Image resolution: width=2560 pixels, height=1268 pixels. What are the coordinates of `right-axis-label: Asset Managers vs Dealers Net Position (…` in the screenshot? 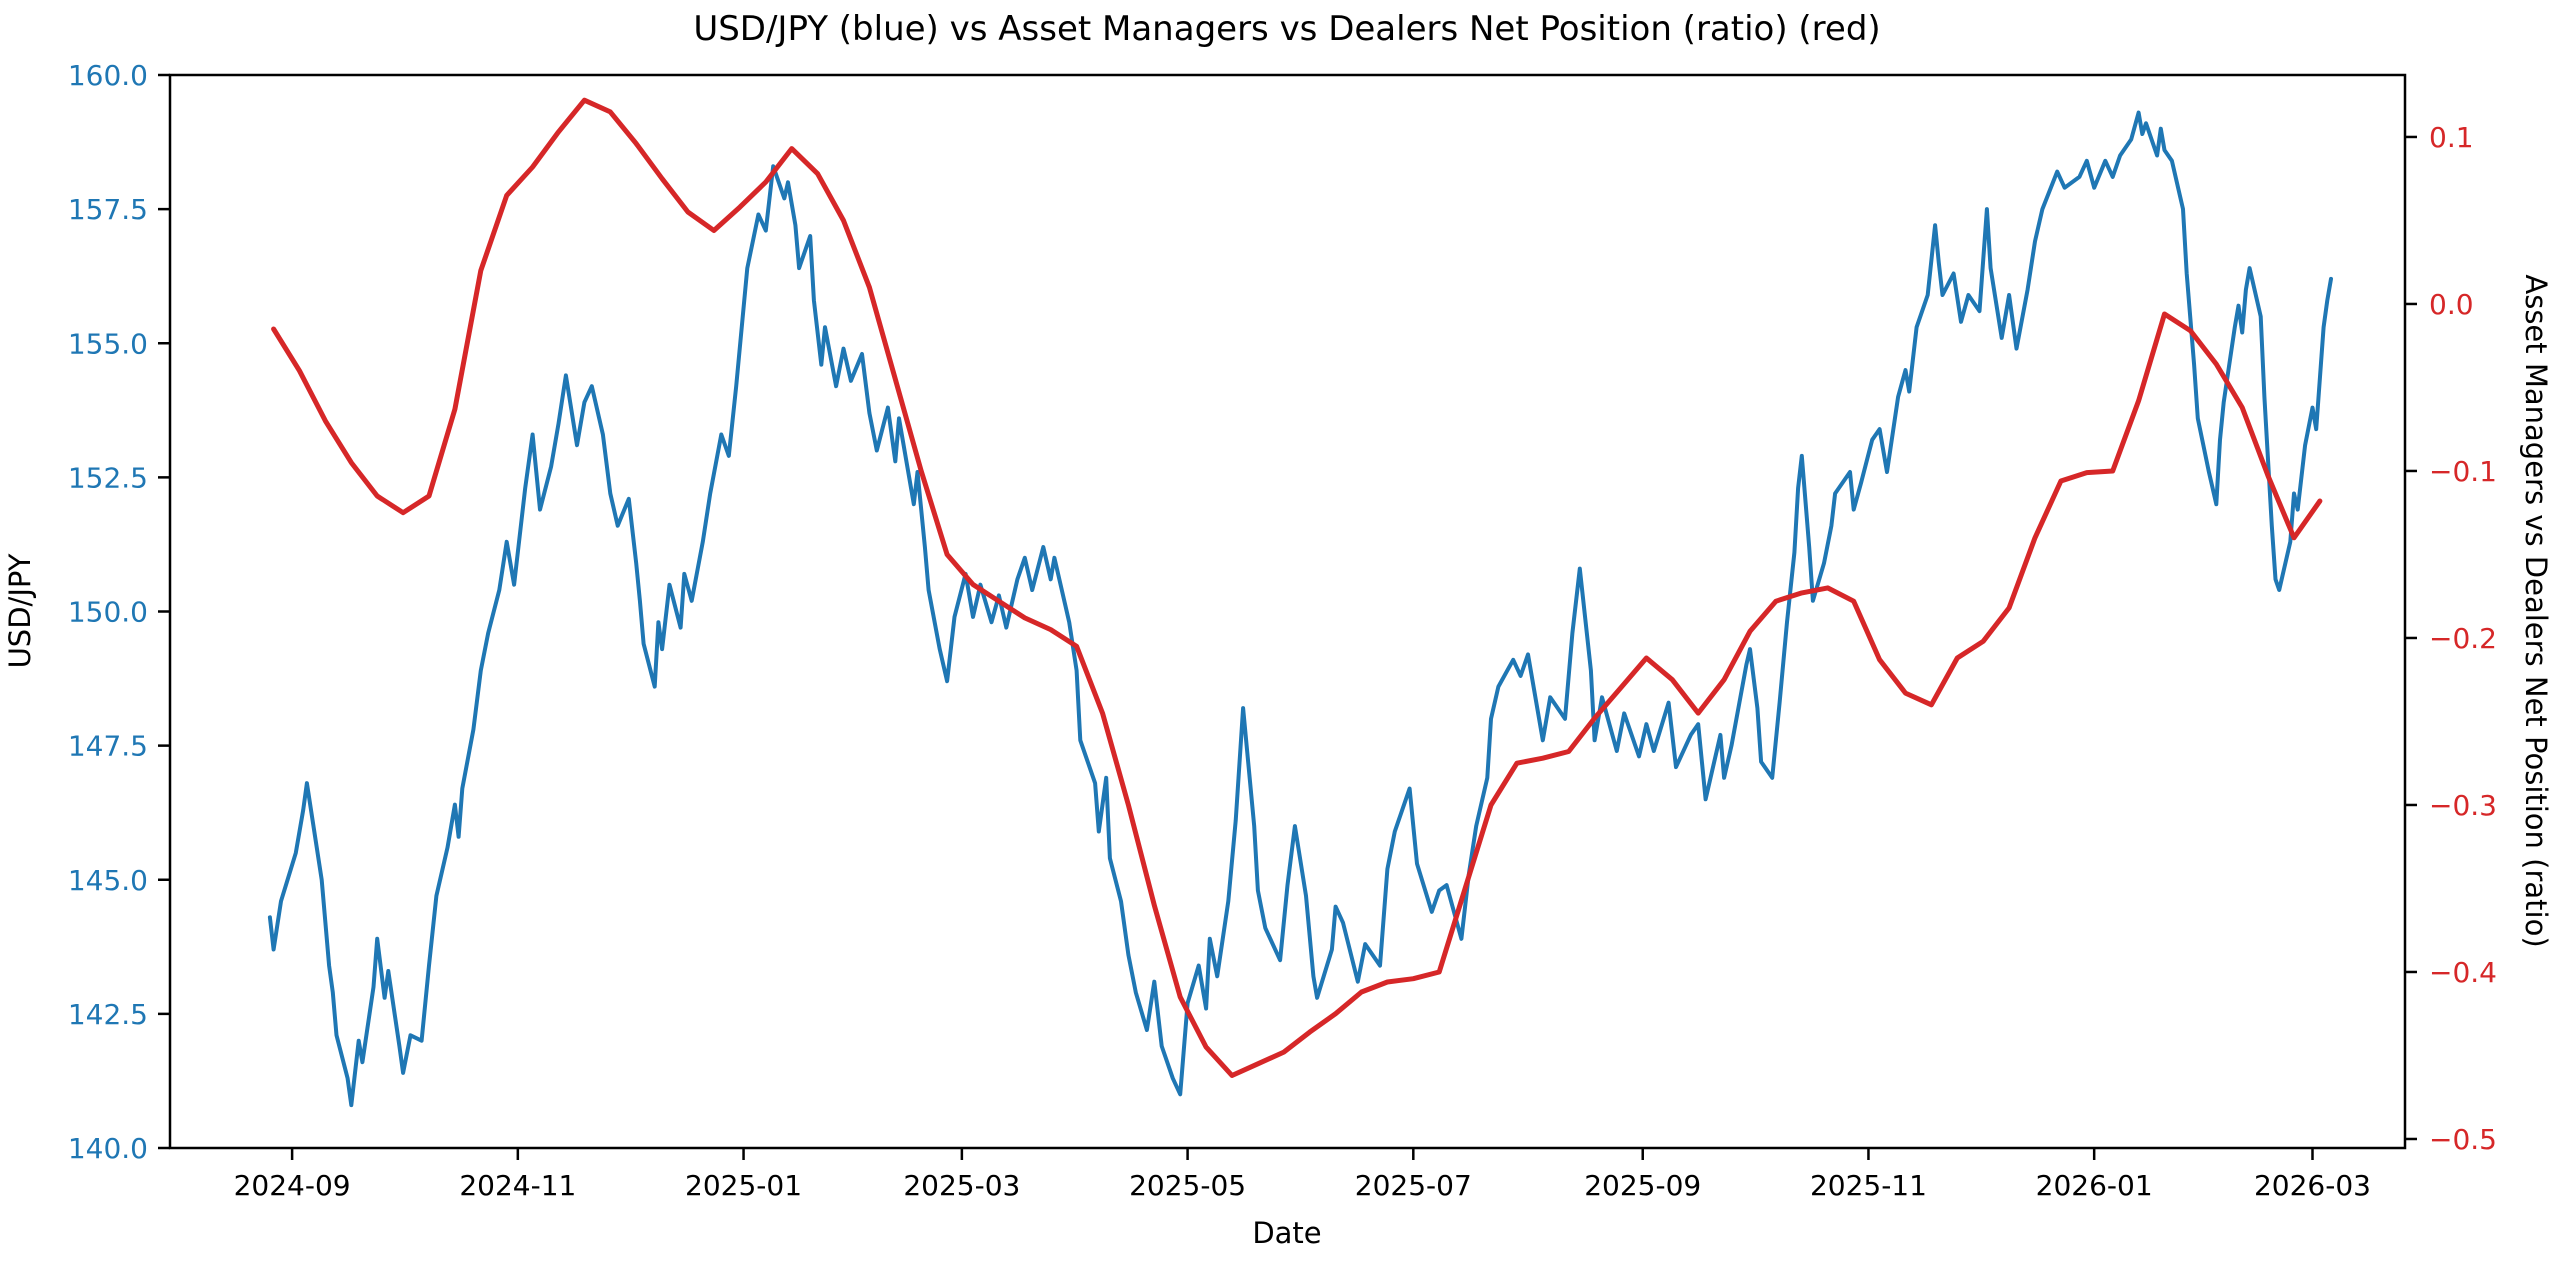 It's located at (2536, 610).